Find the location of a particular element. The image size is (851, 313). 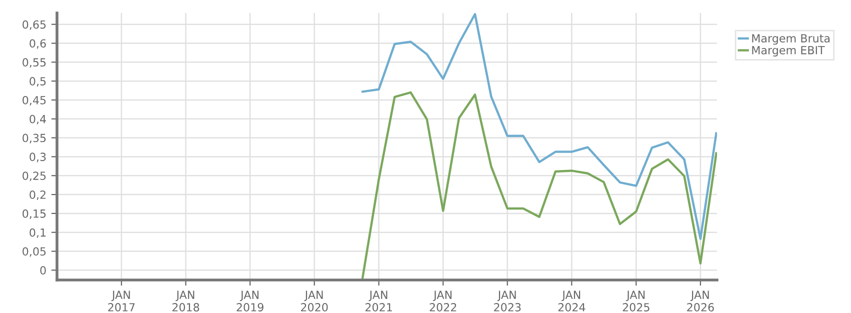

x-tick-label: JAN 2017 is located at coordinates (121, 301).